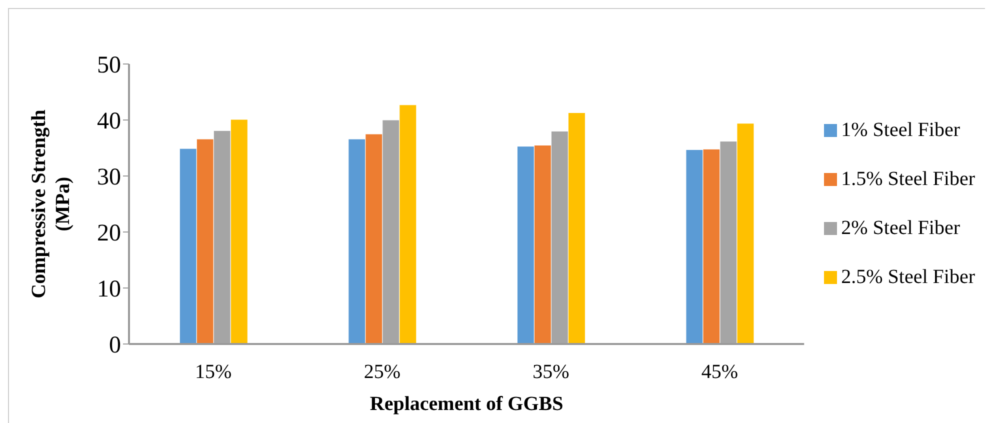  What do you see at coordinates (900, 130) in the screenshot?
I see `legend-label: 1% Steel Fiber` at bounding box center [900, 130].